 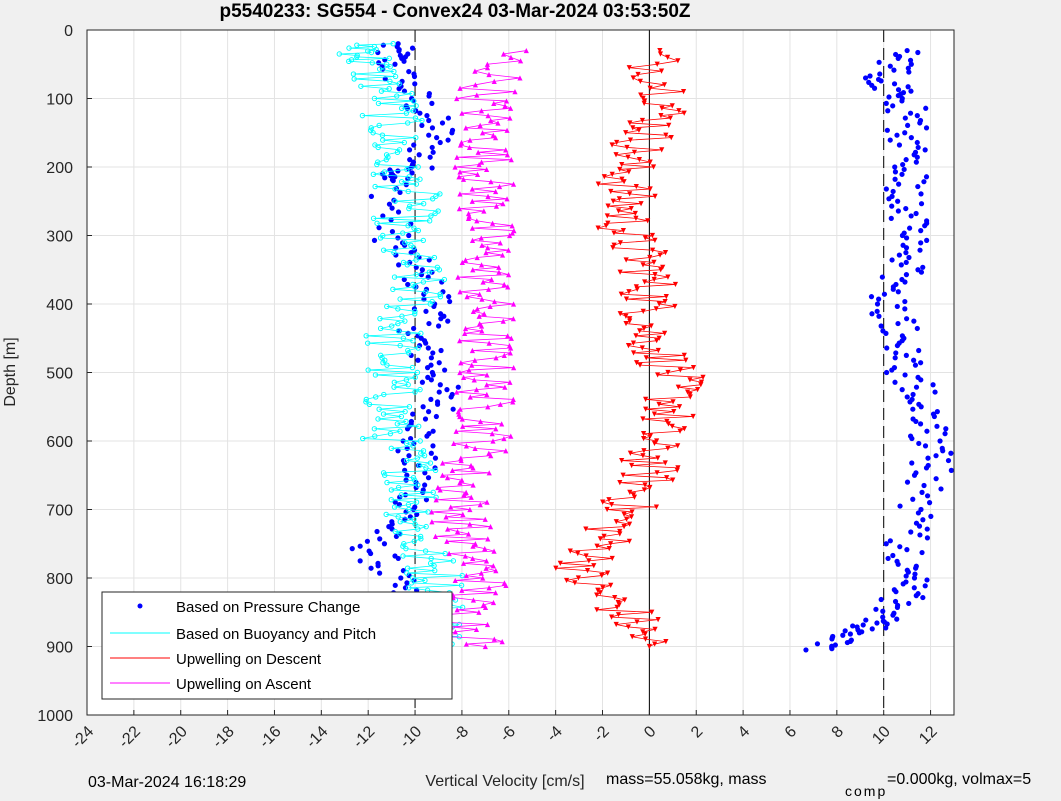 I want to click on y-tick-label: 100, so click(x=59, y=100).